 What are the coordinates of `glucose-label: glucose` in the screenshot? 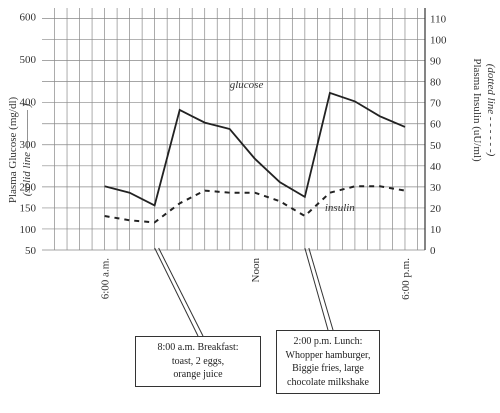 It's located at (247, 85).